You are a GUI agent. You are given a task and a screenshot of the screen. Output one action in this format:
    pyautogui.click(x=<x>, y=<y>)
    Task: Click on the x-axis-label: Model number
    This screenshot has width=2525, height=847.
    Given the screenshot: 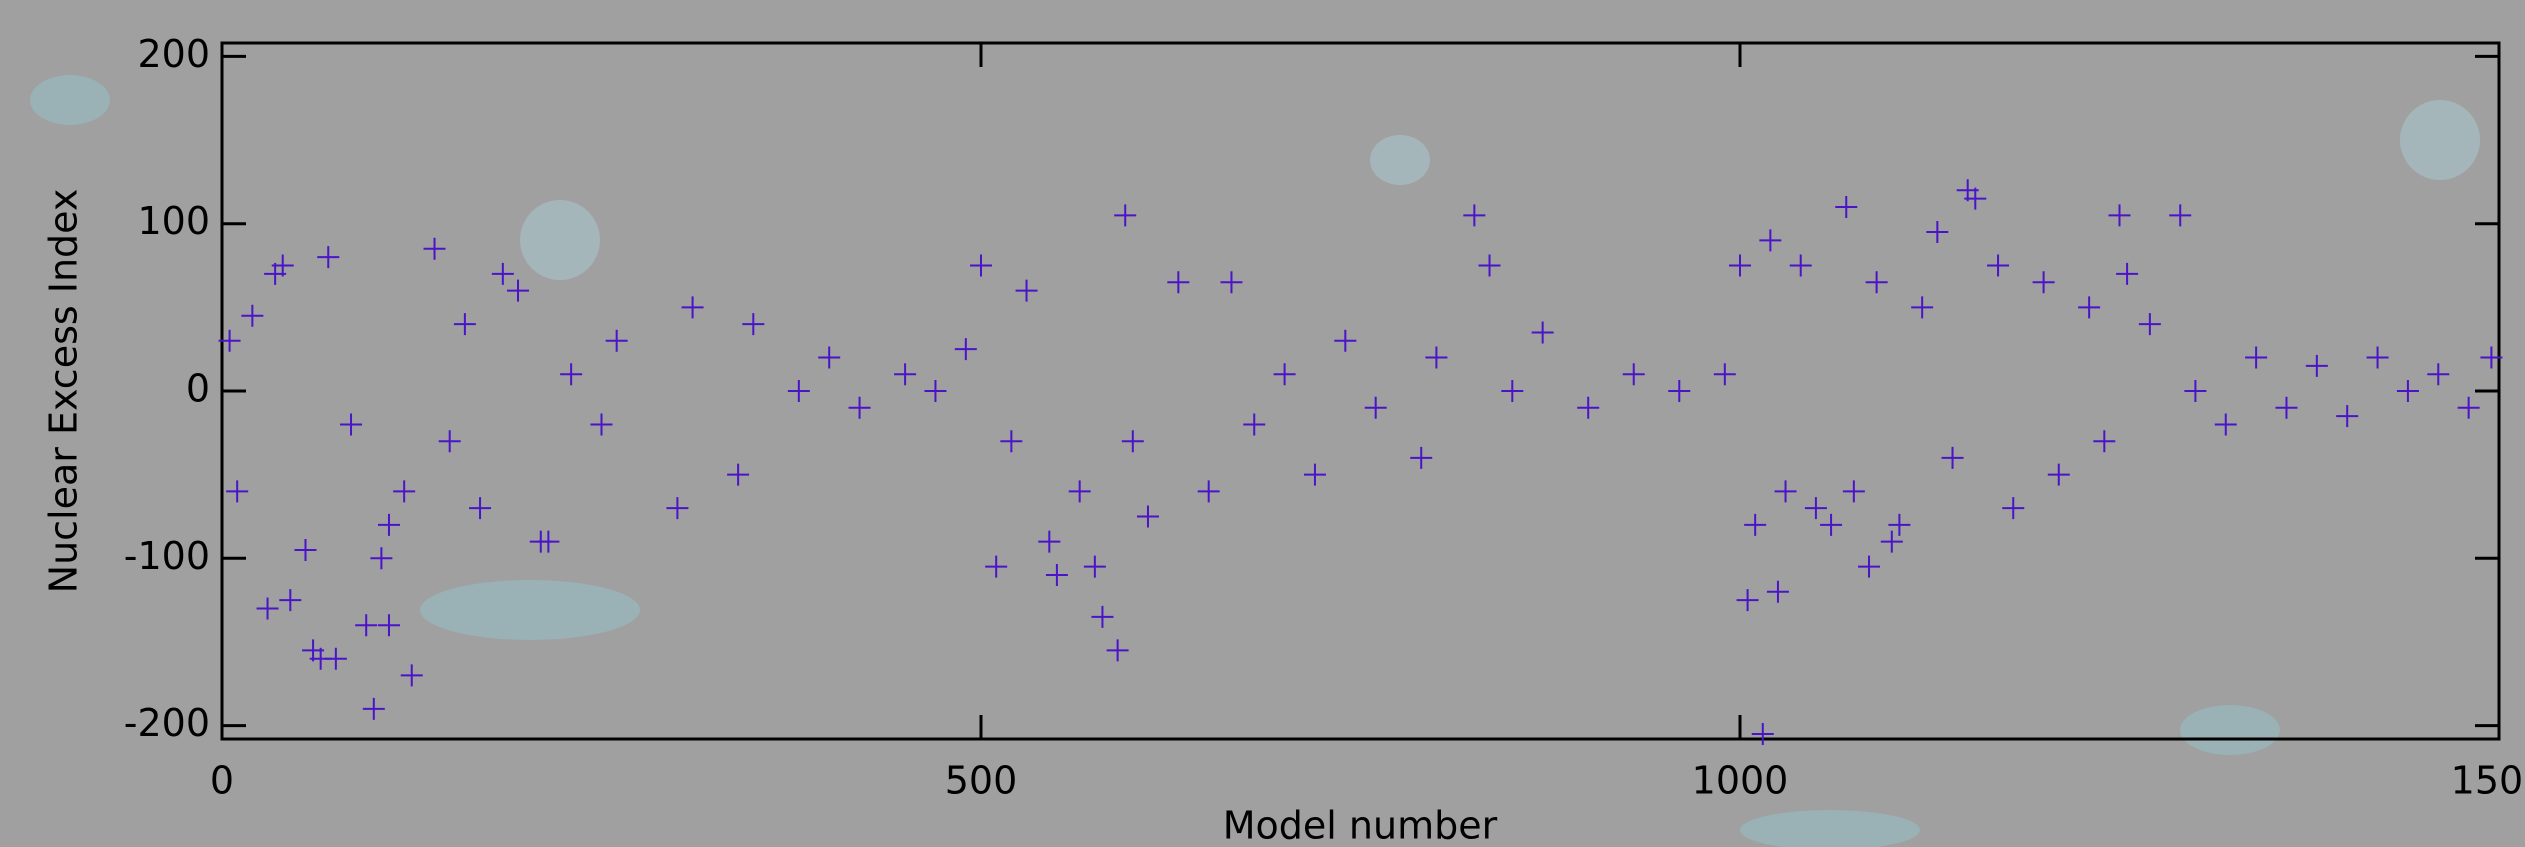 What is the action you would take?
    pyautogui.click(x=1360, y=825)
    